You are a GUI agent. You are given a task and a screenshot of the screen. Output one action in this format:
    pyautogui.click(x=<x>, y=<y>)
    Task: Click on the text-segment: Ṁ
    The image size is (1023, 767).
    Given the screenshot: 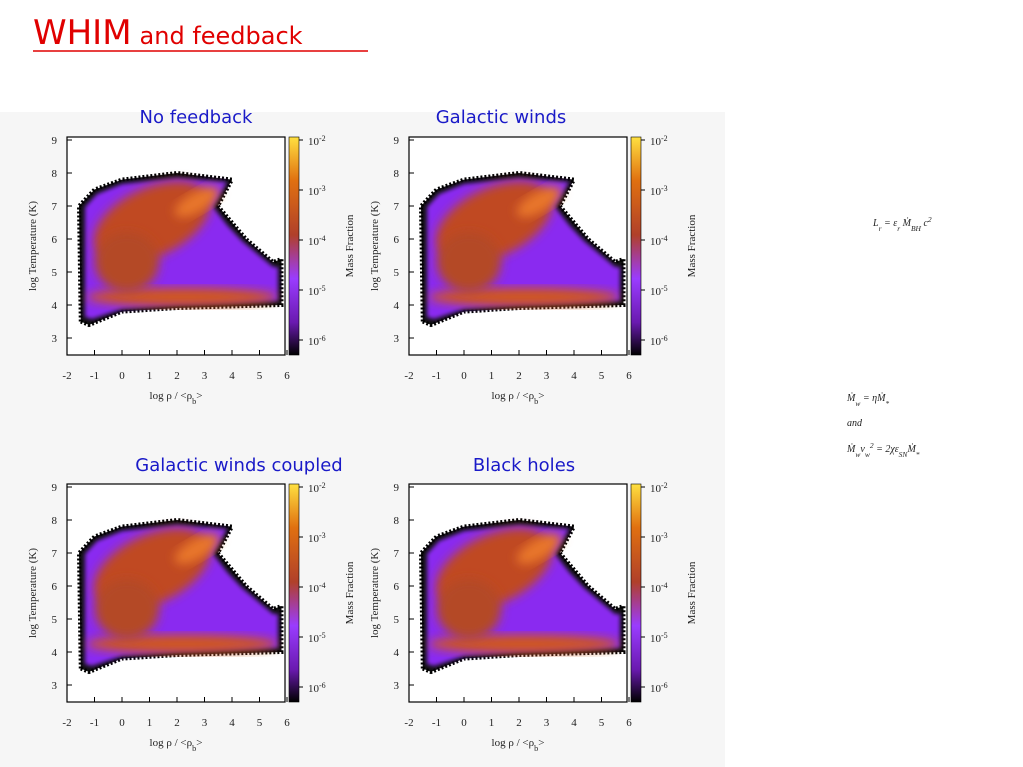 What is the action you would take?
    pyautogui.click(x=851, y=398)
    